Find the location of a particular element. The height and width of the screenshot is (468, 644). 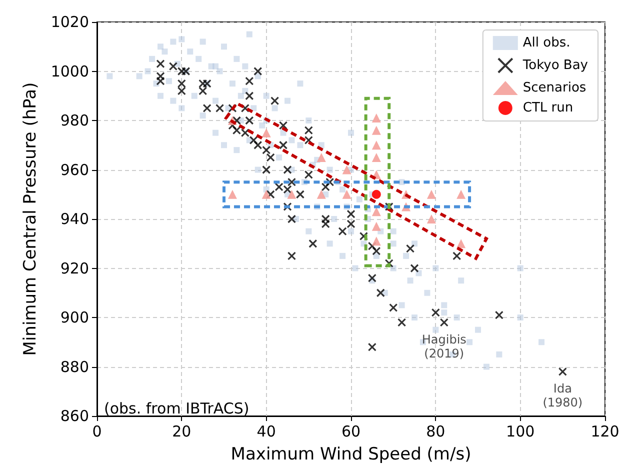

x-tick-label: 120 is located at coordinates (605, 431).